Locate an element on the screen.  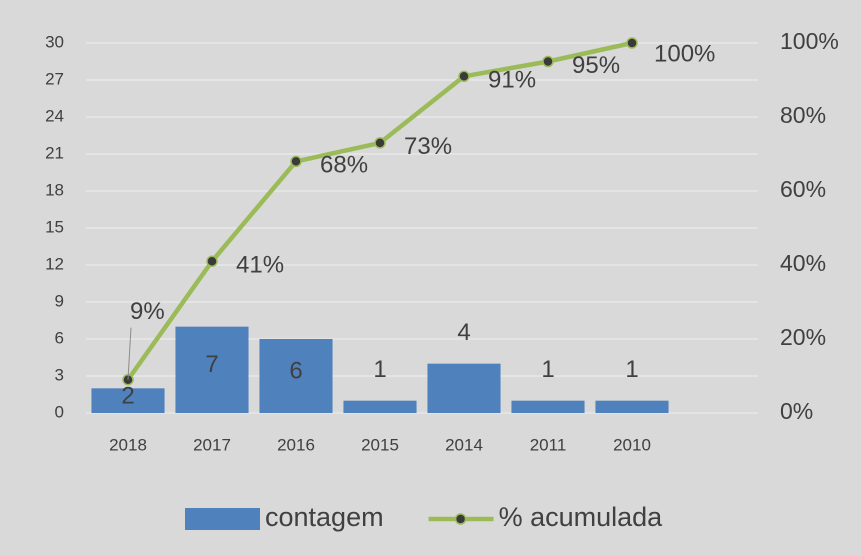
y-tick-label: 12 is located at coordinates (54, 263).